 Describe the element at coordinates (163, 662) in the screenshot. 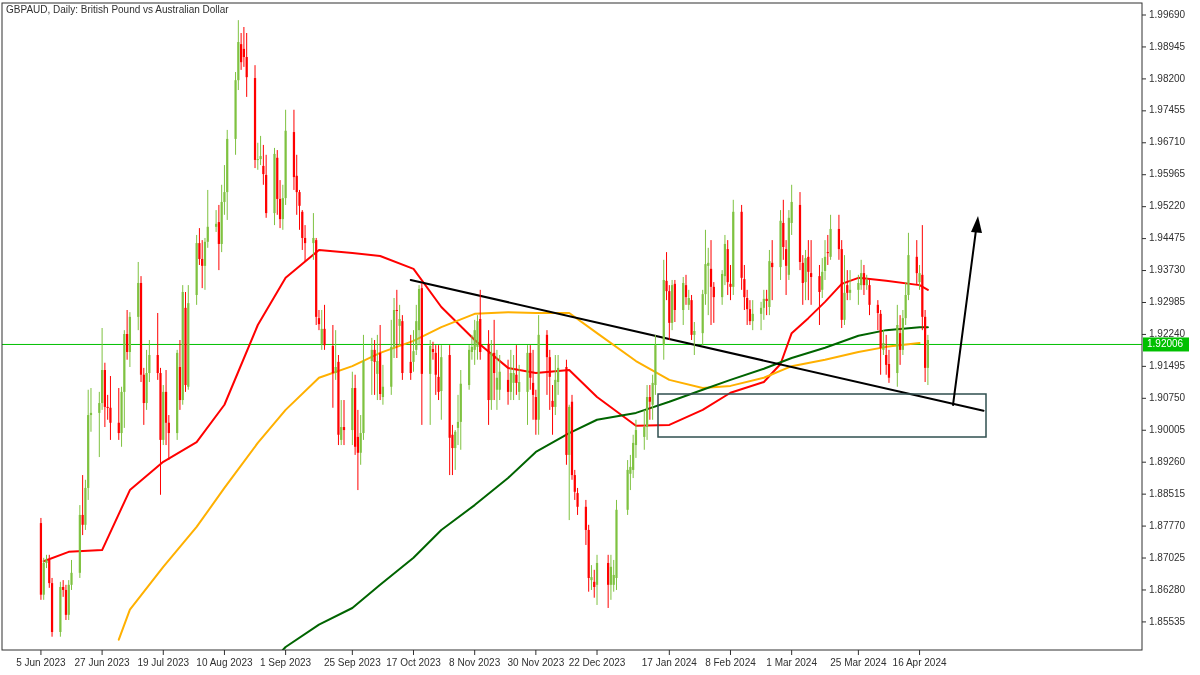

I see `x-tick-label: 19 Jul 2023` at that location.